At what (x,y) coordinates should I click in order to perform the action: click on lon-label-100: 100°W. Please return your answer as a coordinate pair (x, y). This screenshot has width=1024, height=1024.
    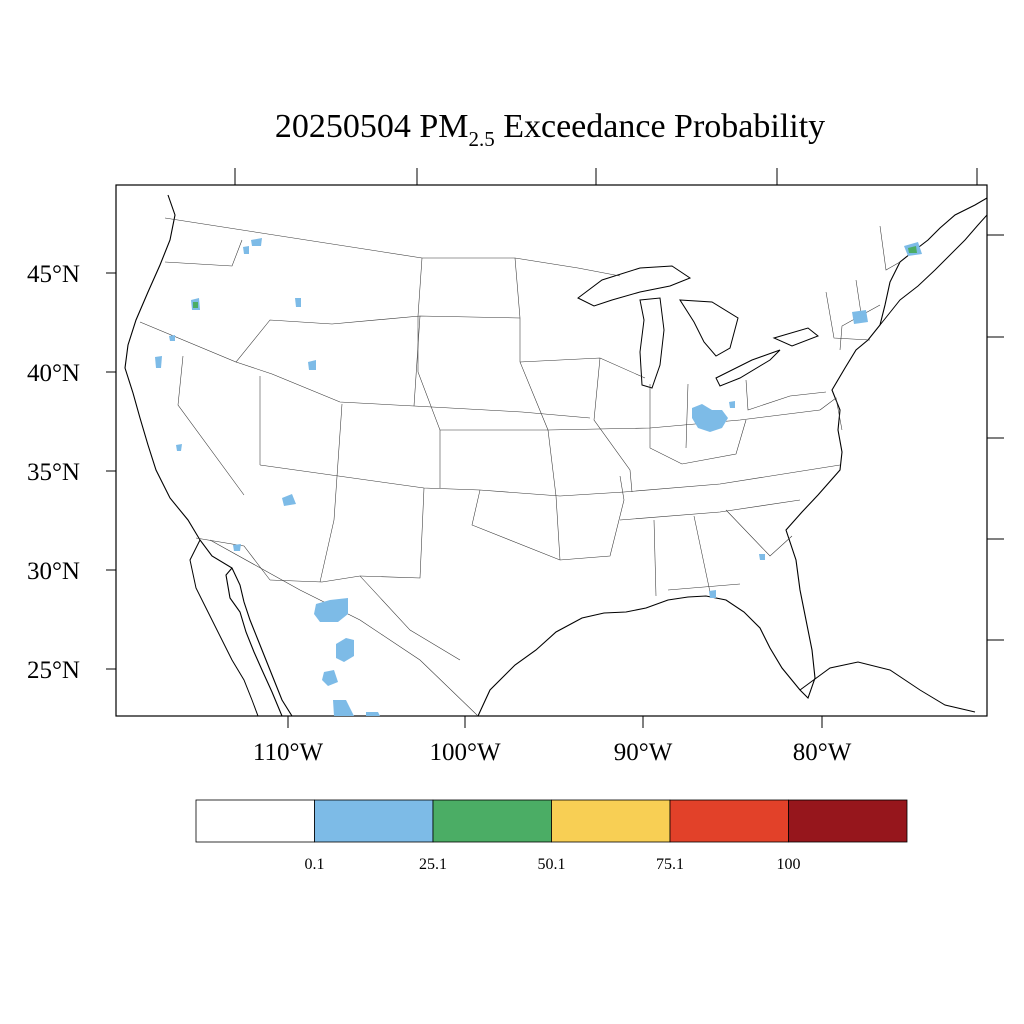
    Looking at the image, I should click on (464, 752).